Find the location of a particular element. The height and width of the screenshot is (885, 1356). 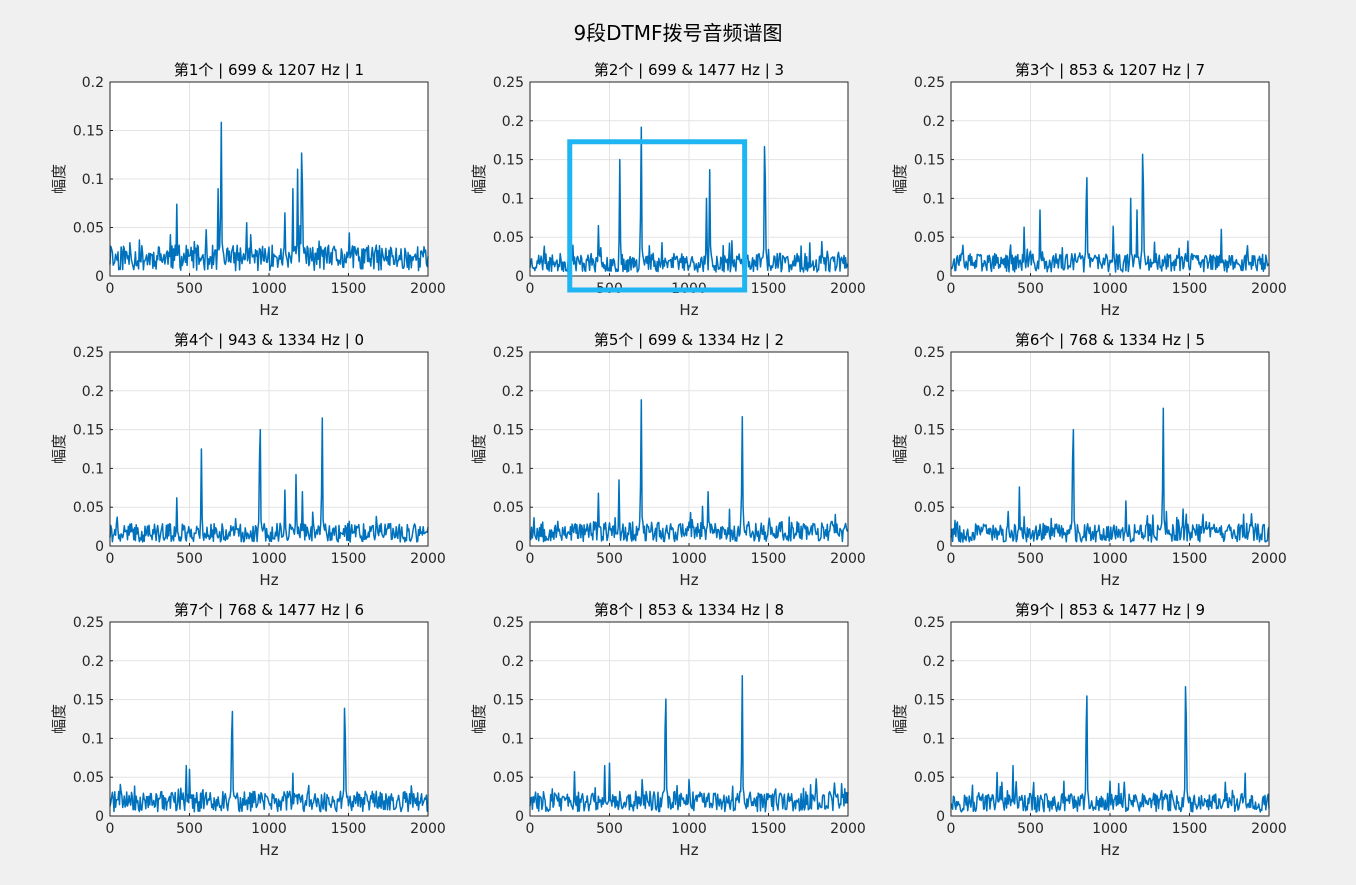

figure-title: 9段DTMF拨号音频谱图 is located at coordinates (678, 33).